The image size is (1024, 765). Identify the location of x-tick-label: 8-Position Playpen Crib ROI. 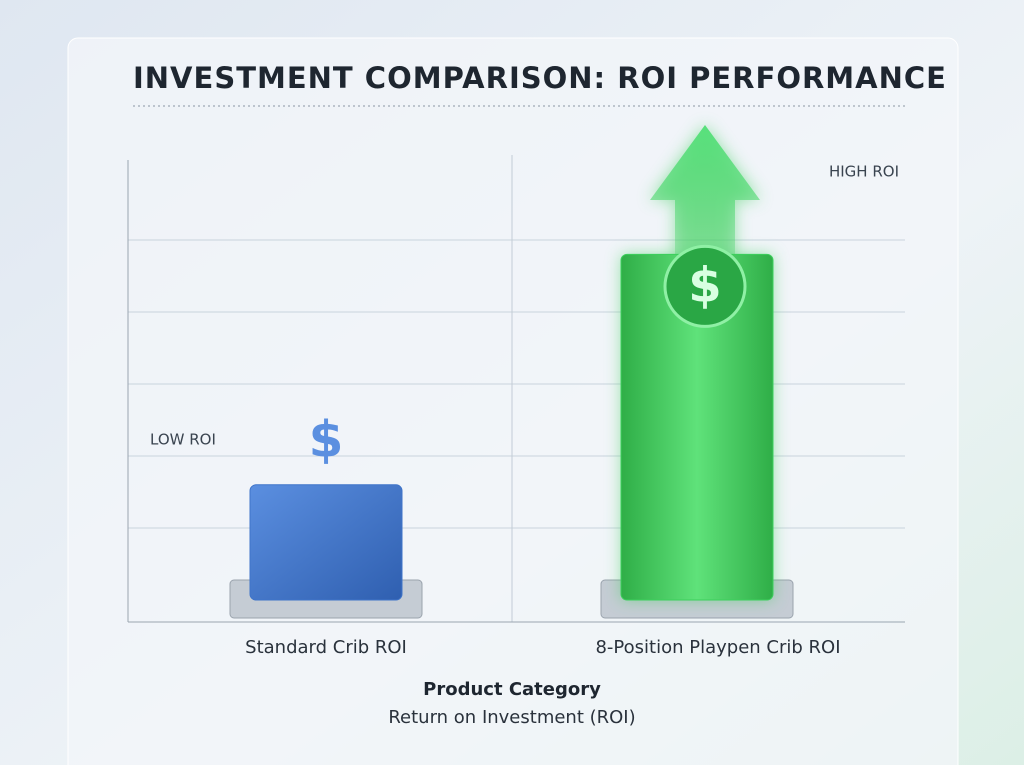
(717, 647).